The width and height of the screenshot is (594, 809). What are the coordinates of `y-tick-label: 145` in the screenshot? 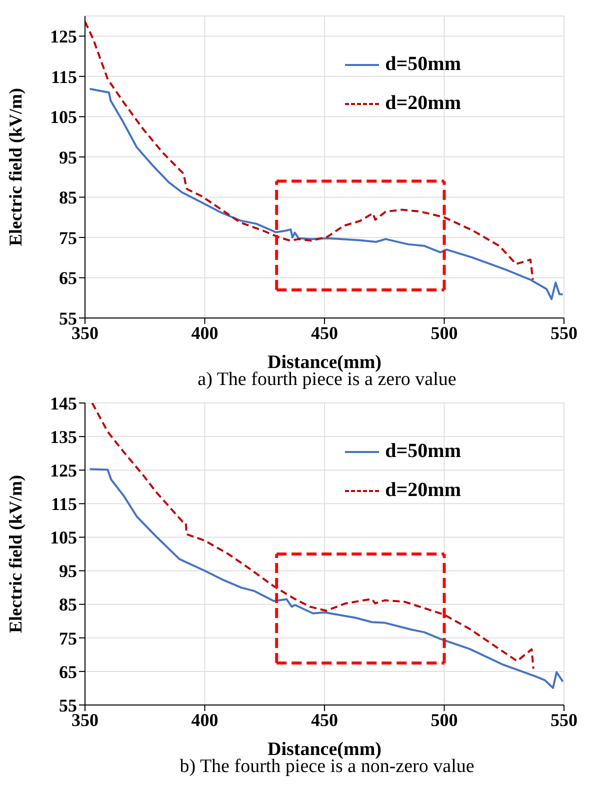 It's located at (63, 403).